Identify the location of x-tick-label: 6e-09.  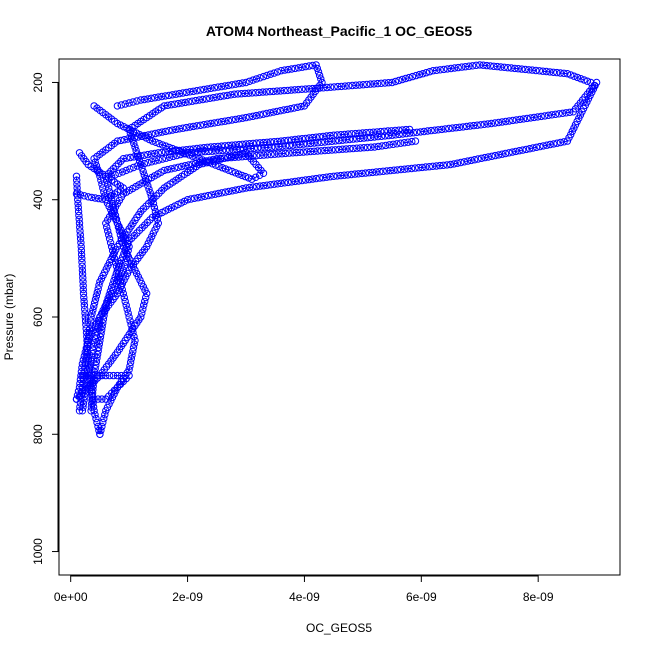
(421, 597).